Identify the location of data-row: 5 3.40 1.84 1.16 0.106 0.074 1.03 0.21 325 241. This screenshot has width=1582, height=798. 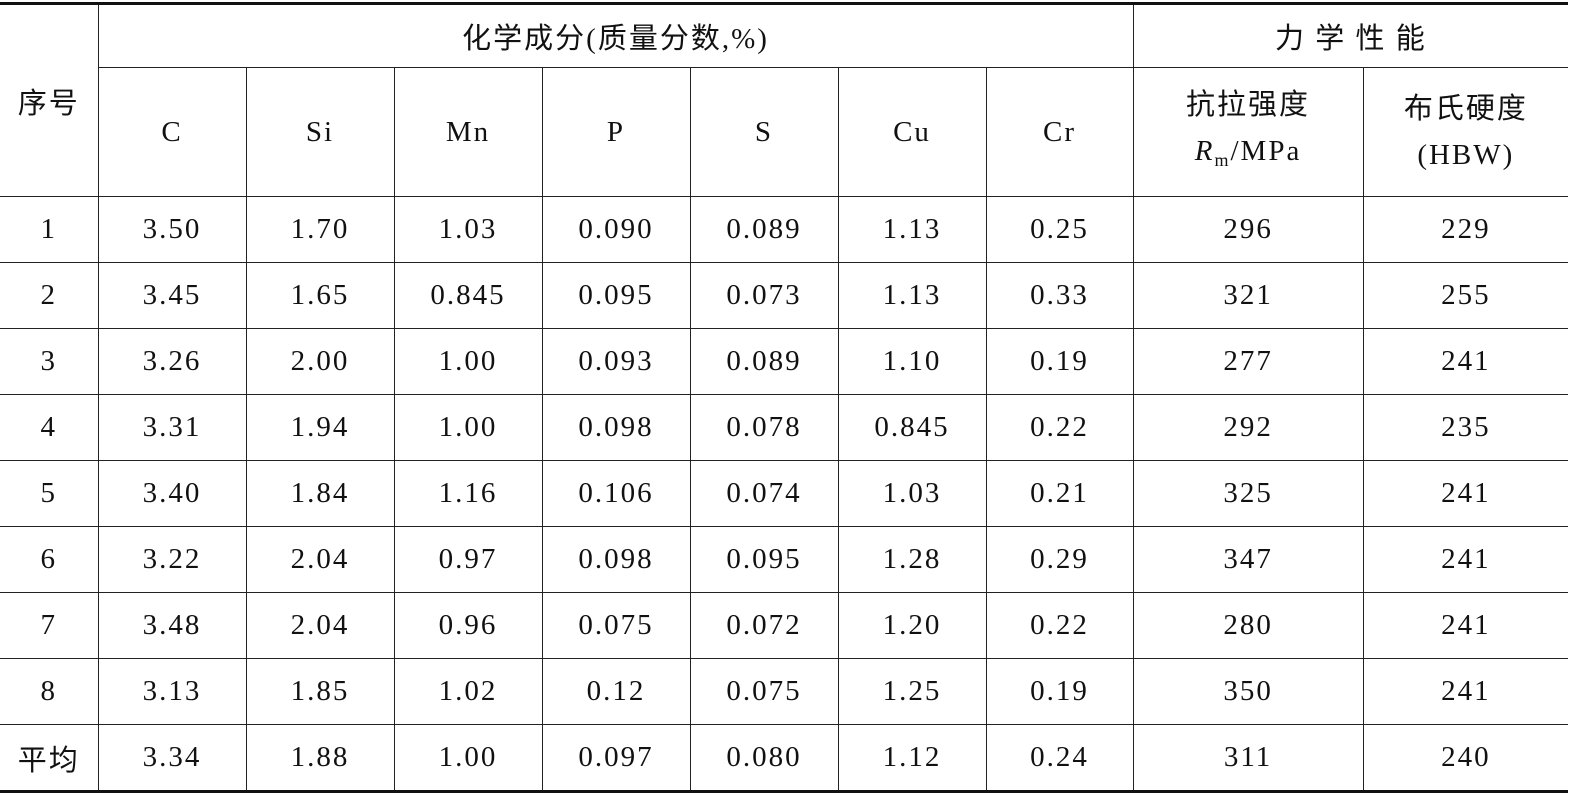
(784, 493).